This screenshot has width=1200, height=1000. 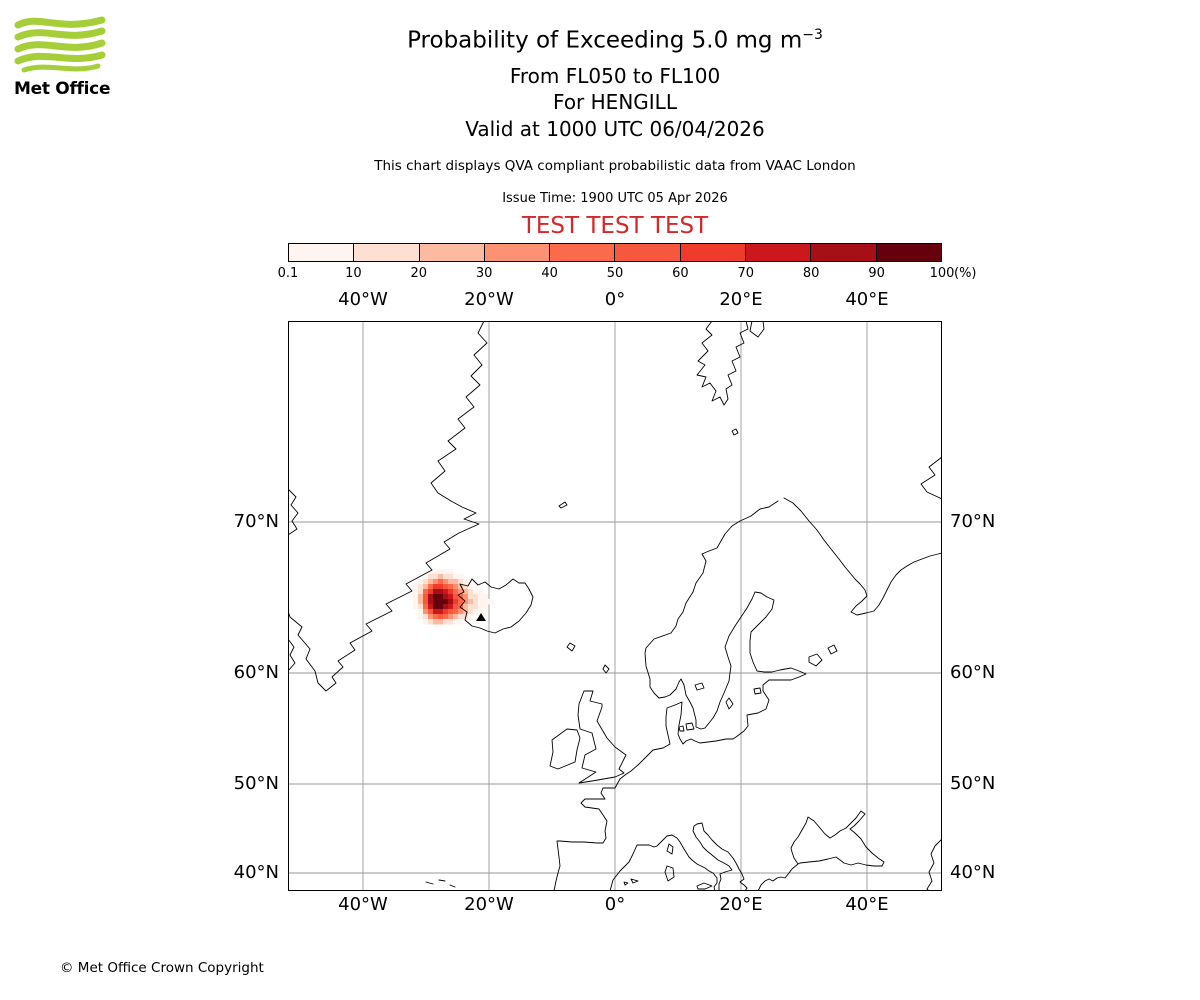 What do you see at coordinates (812, 35) in the screenshot?
I see `title-exponent: −3` at bounding box center [812, 35].